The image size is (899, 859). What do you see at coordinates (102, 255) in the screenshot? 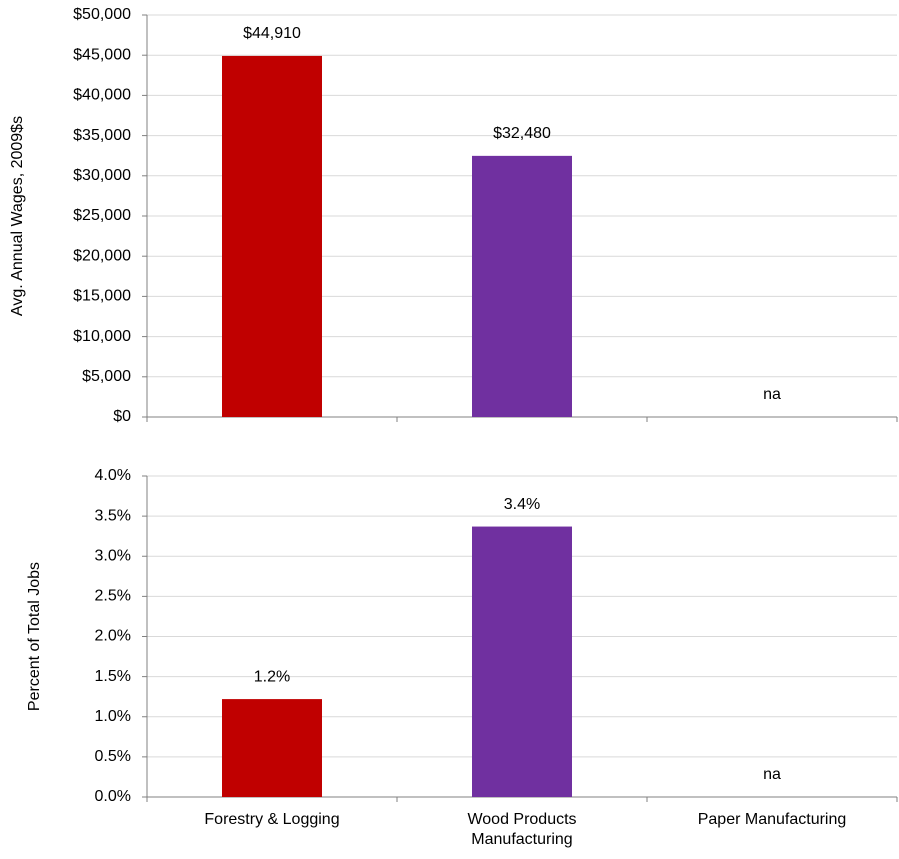
I see `y-tick-label: $20,000` at bounding box center [102, 255].